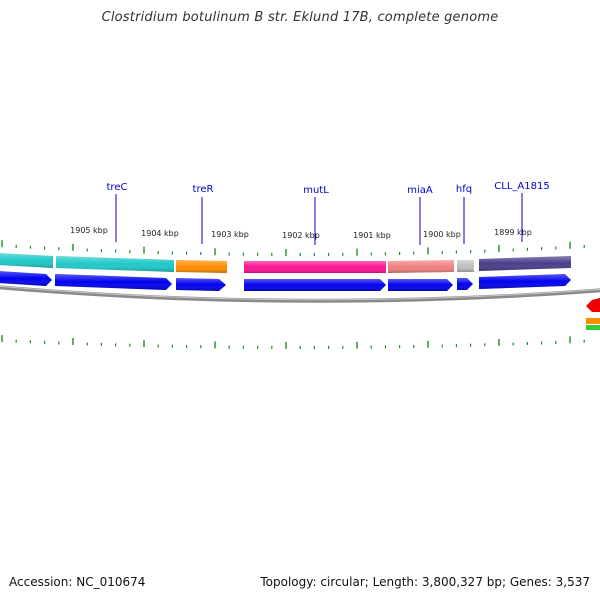 Image resolution: width=600 pixels, height=600 pixels. What do you see at coordinates (464, 189) in the screenshot?
I see `gene-label-hfq: hfq` at bounding box center [464, 189].